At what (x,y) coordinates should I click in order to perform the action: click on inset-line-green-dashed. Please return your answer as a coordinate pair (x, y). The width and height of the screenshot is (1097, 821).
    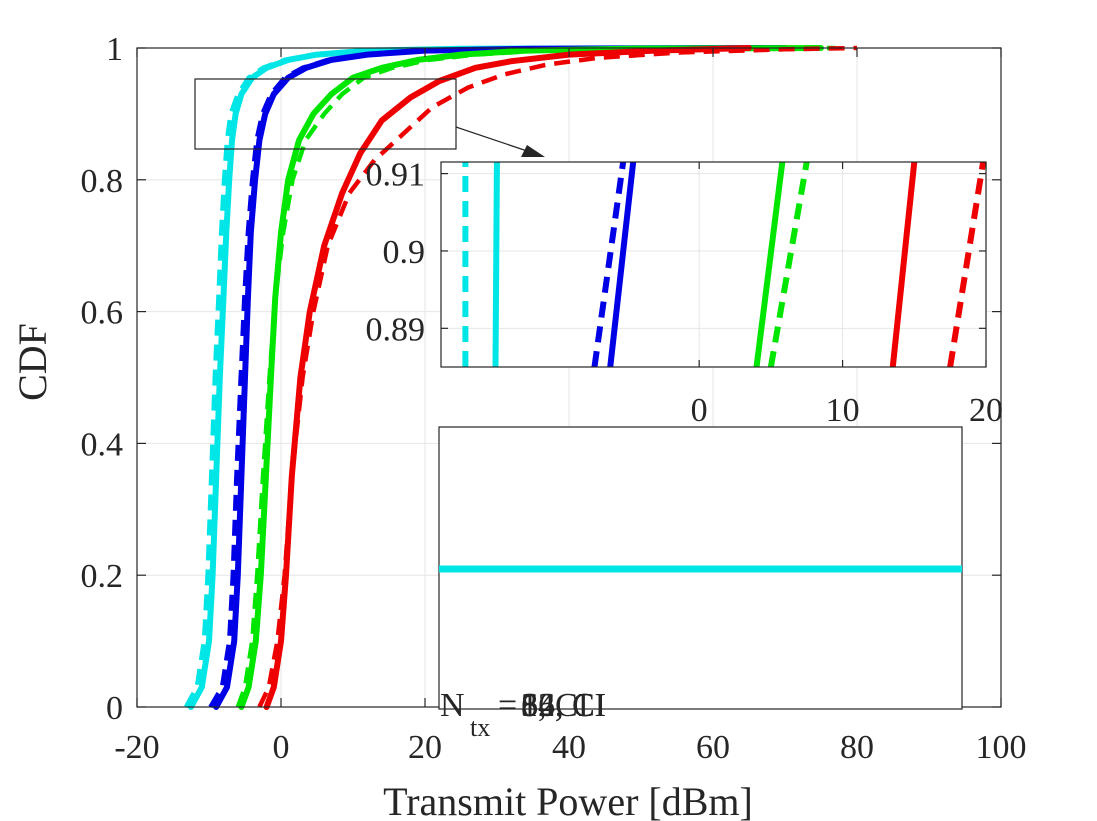
    Looking at the image, I should click on (788, 264).